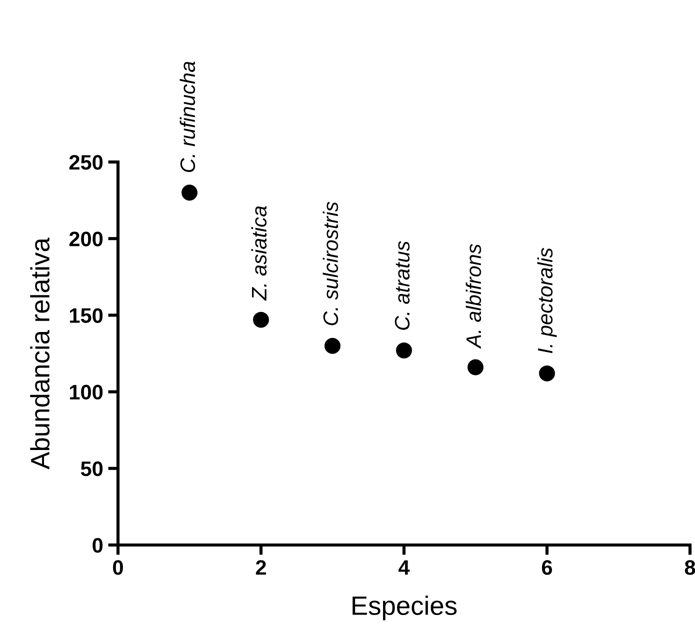 This screenshot has height=635, width=695. I want to click on x-tick-label: 8, so click(689, 567).